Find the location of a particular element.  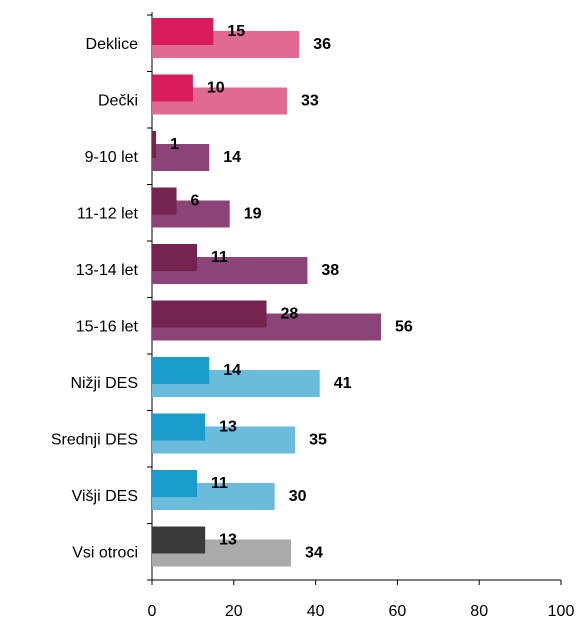

category-label: Srednji DES is located at coordinates (94, 440).